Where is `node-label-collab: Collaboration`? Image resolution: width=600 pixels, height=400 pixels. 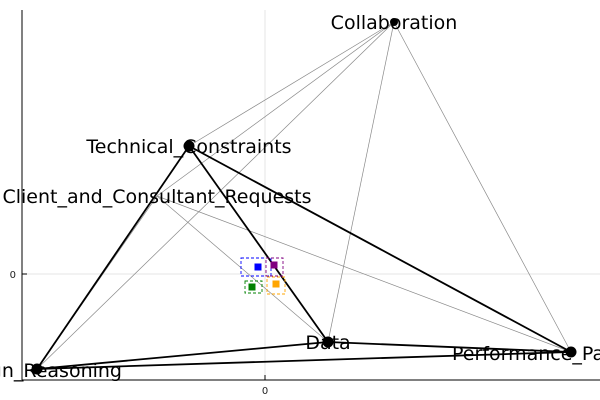
node-label-collab: Collaboration is located at coordinates (394, 23).